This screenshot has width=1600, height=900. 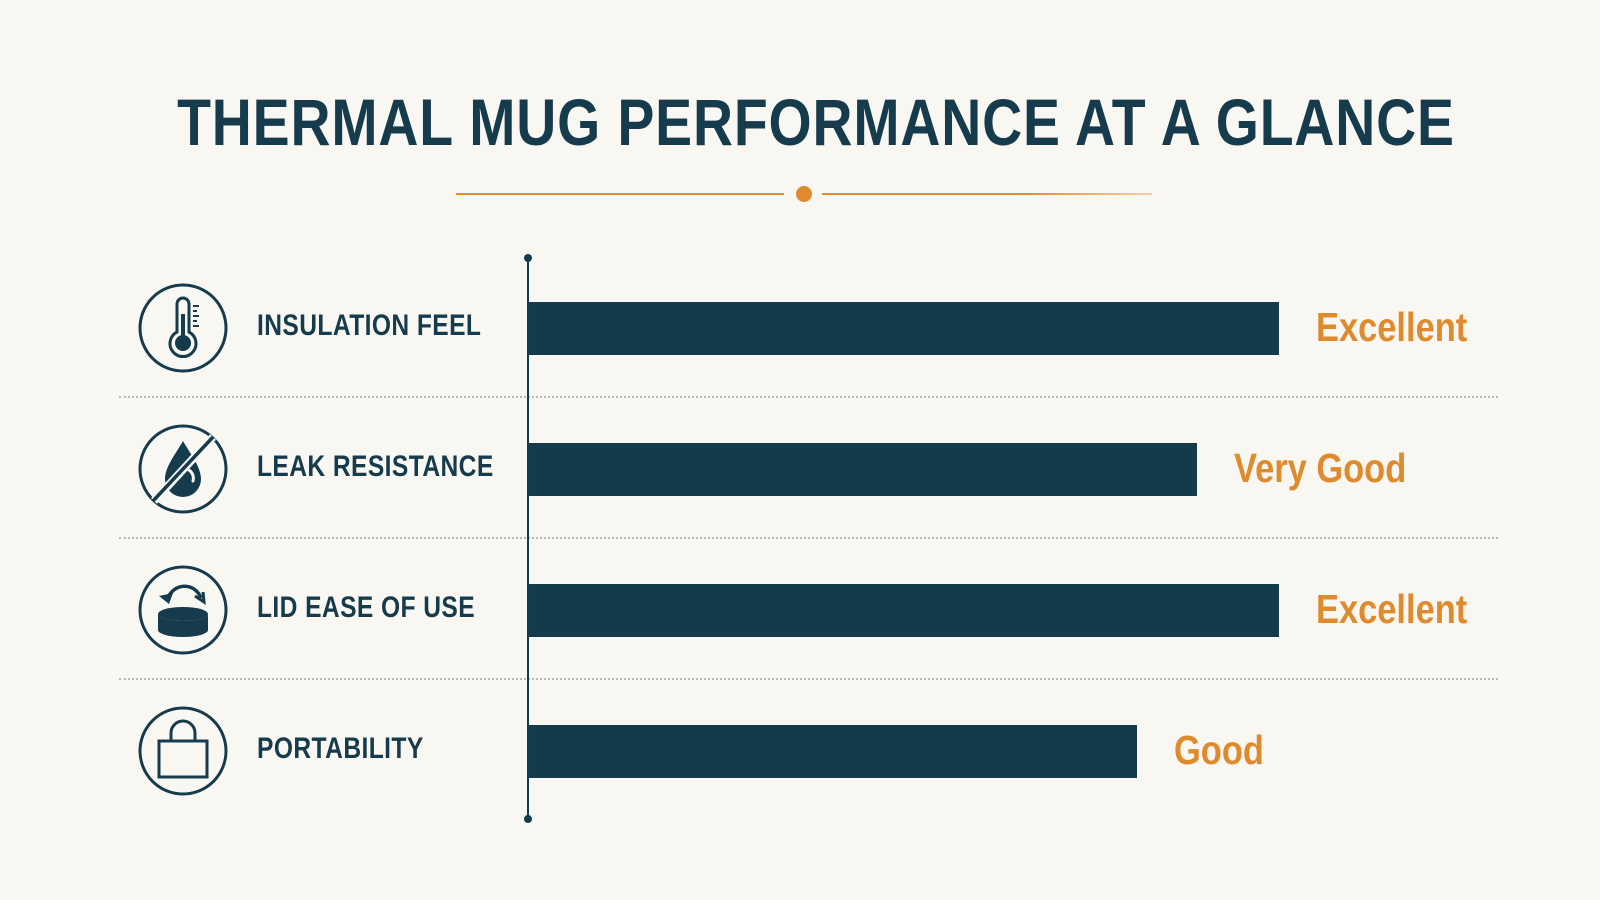 What do you see at coordinates (375, 466) in the screenshot?
I see `category-label: LEAK RESISTANCE` at bounding box center [375, 466].